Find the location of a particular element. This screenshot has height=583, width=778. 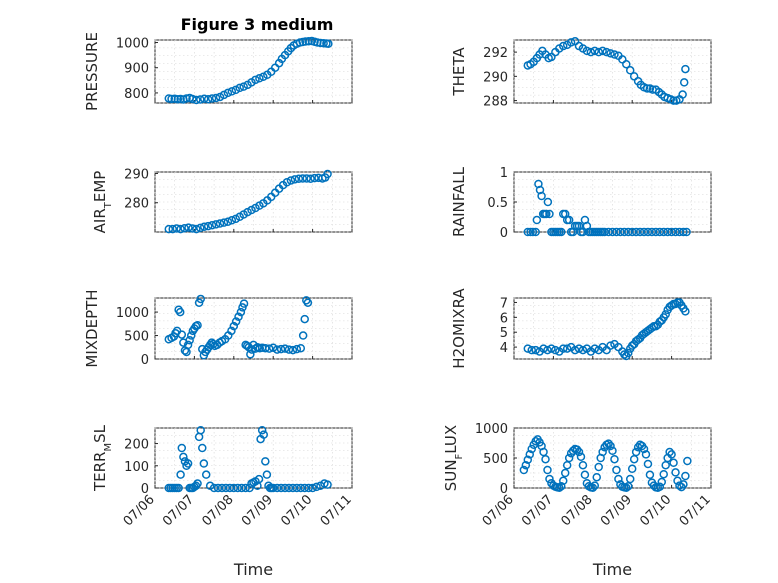

y-axis-label: MIXDEPTH is located at coordinates (92, 328).